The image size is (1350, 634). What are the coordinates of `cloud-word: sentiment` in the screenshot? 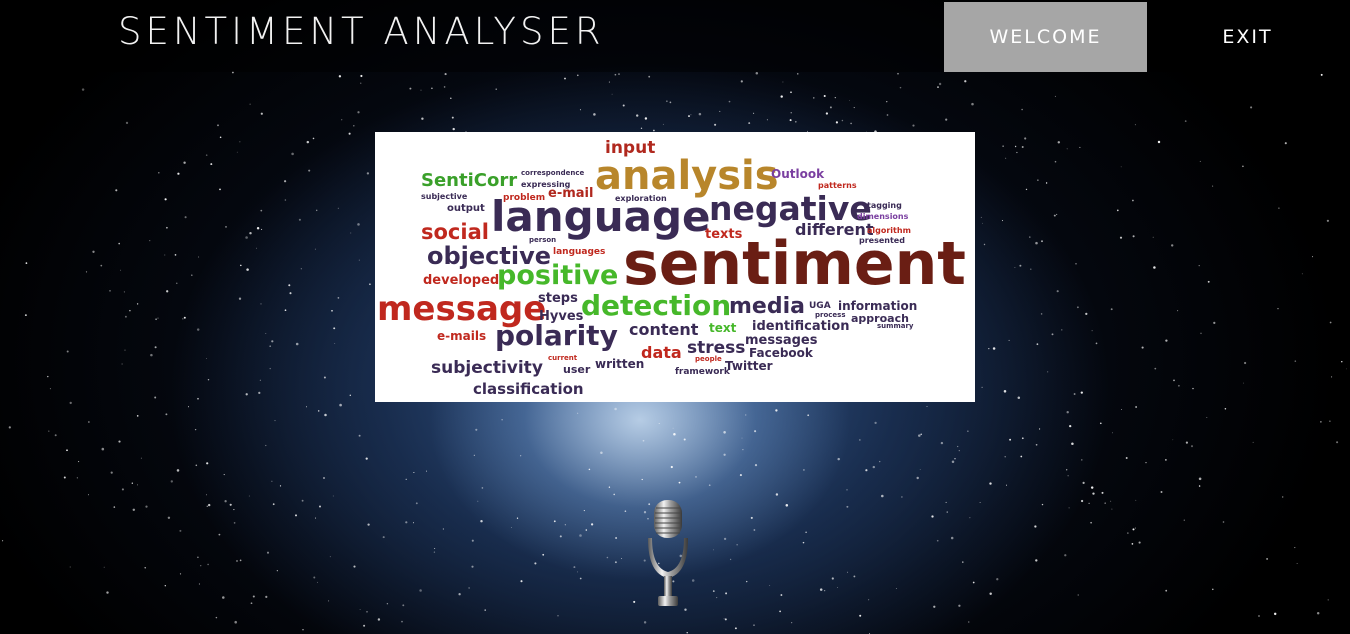 It's located at (794, 264).